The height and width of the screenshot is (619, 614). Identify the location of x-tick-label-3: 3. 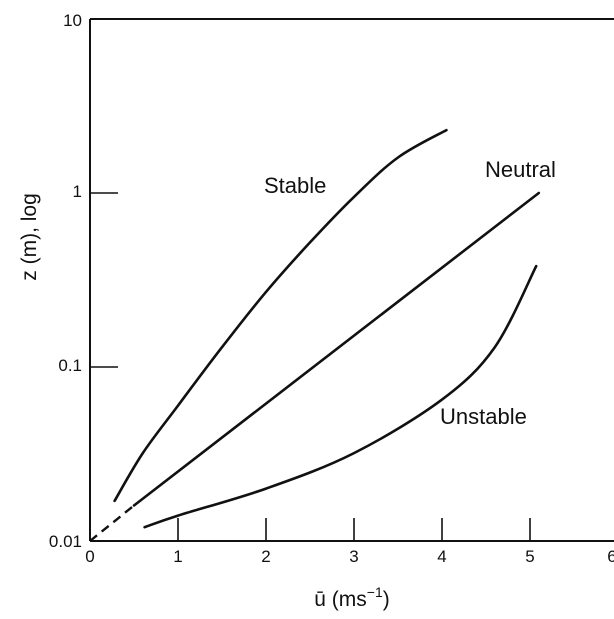
(353, 556).